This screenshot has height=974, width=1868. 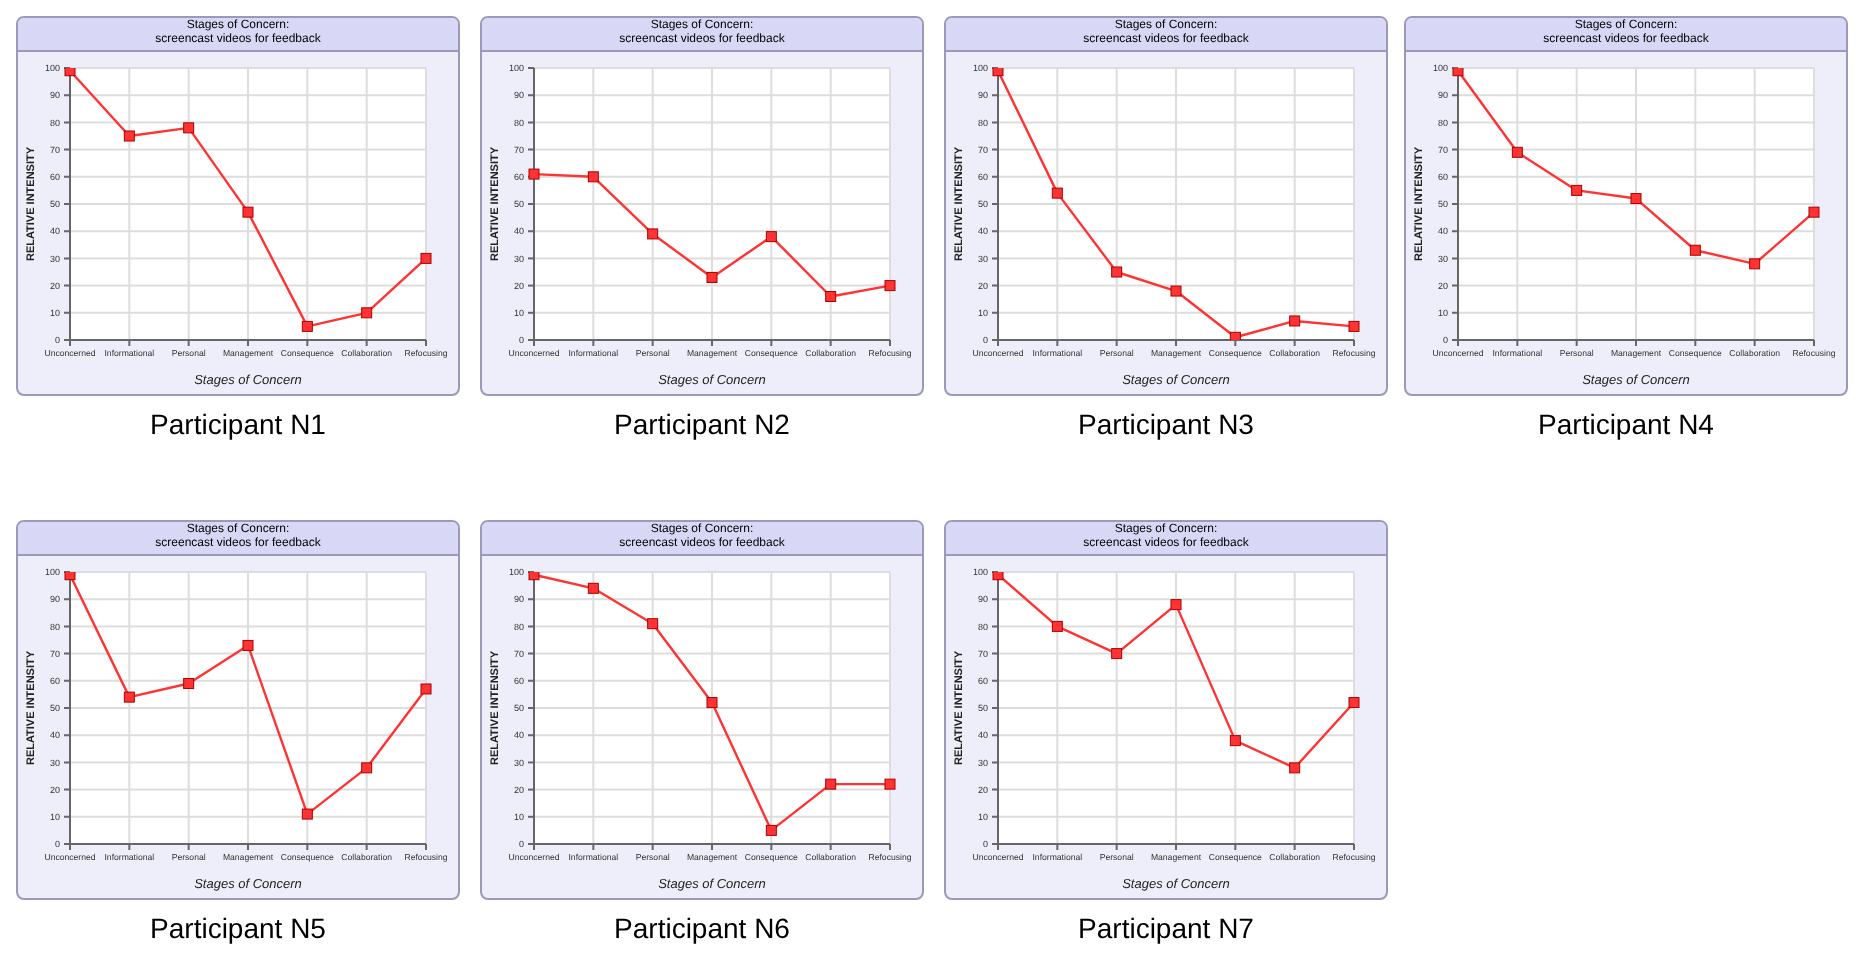 I want to click on text: Participant N1, so click(x=238, y=424).